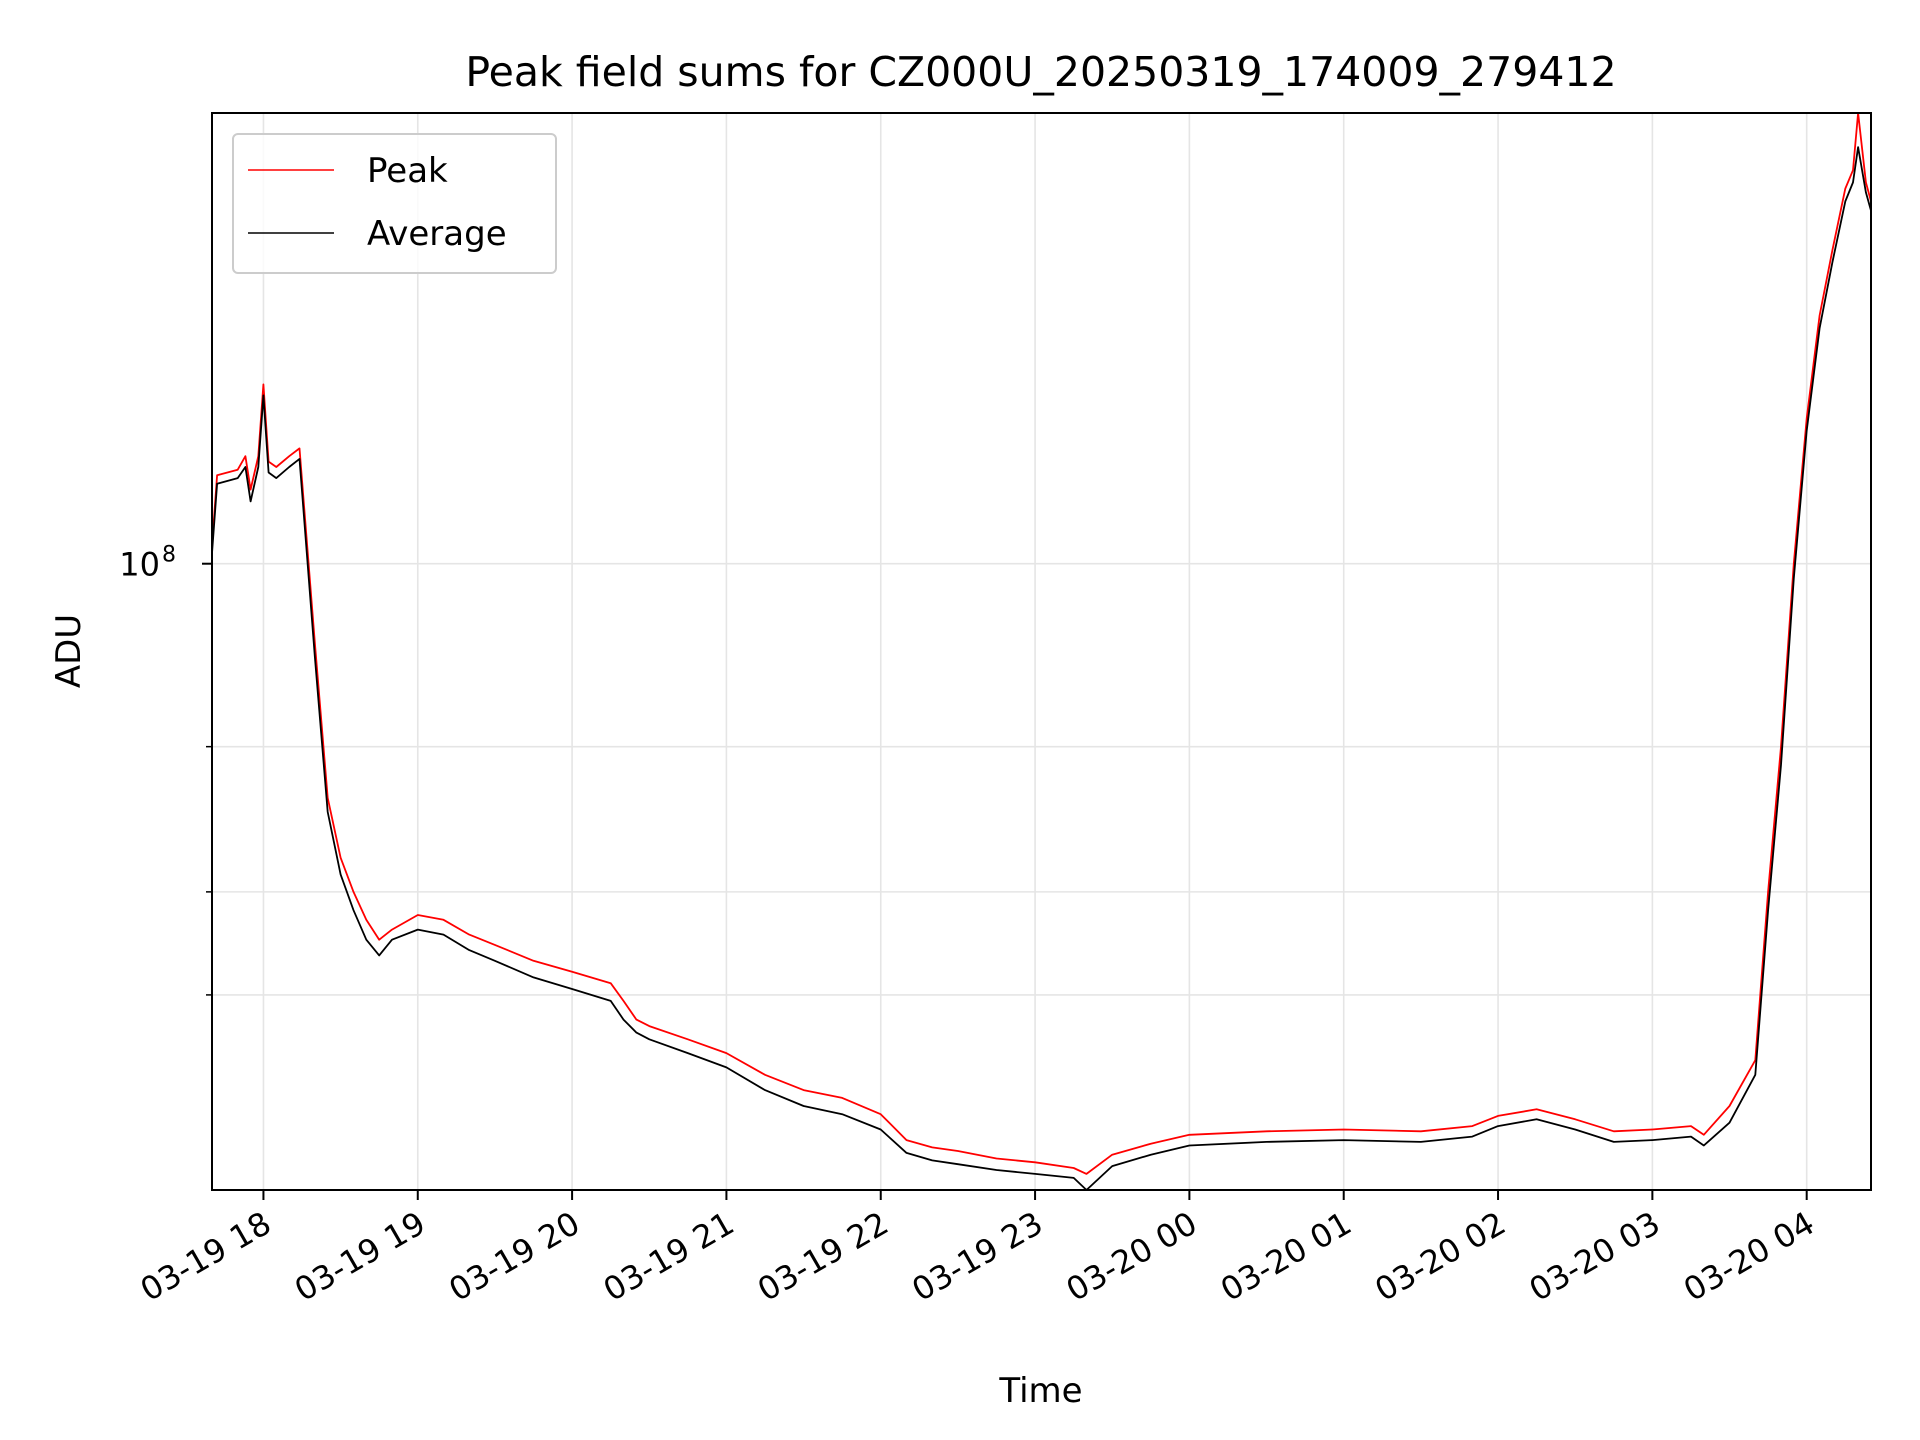 This screenshot has height=1440, width=1920. I want to click on y-axis-label: ADU, so click(69, 651).